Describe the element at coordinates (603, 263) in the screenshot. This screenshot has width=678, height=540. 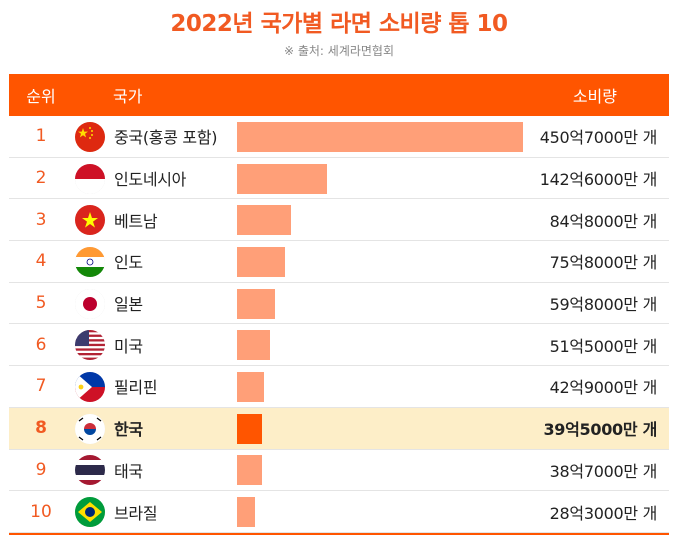
I see `consumption-value: 75억8000만 개` at that location.